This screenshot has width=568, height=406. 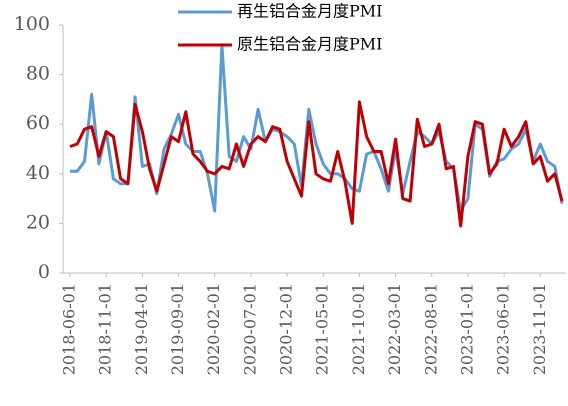 I want to click on x-tick-label: 2020-02-01, so click(x=213, y=329).